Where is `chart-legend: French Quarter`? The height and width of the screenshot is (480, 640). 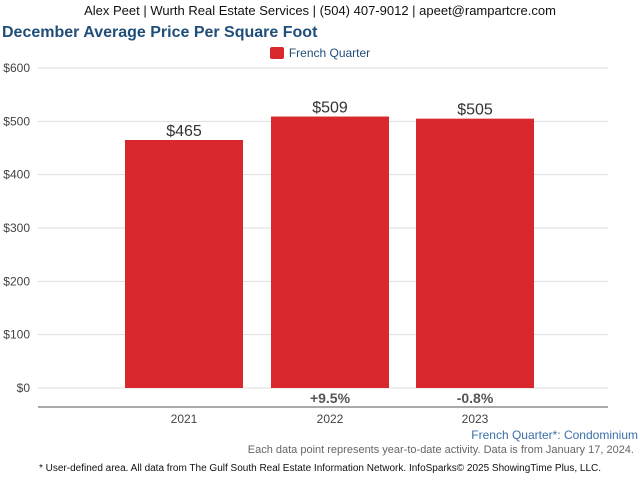
chart-legend: French Quarter is located at coordinates (320, 53).